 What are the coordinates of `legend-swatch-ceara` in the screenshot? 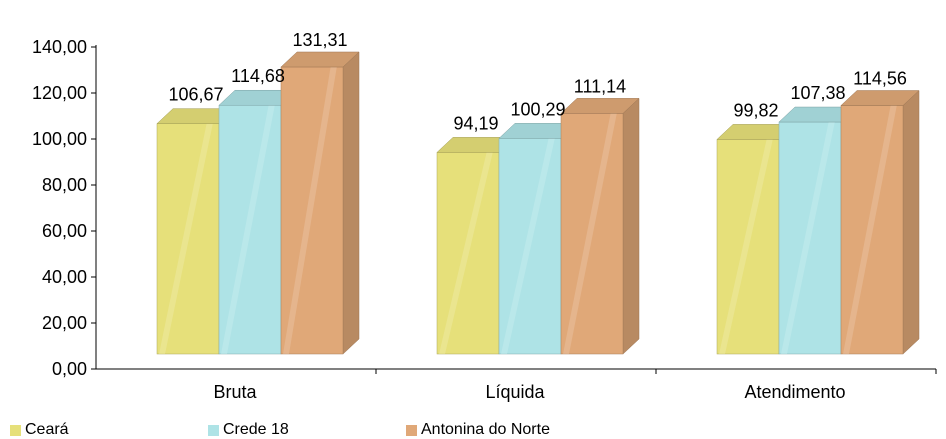 It's located at (15, 430).